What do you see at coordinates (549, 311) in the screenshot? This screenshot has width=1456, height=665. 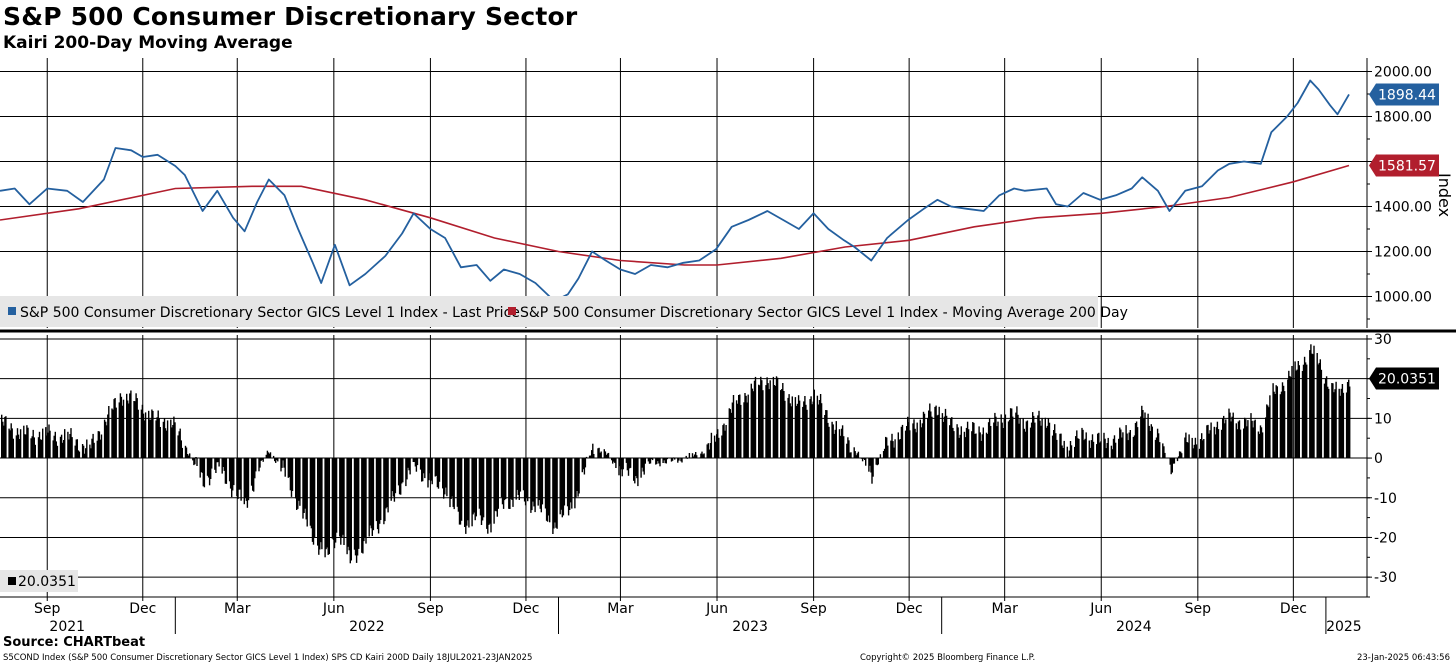 I see `legend-box` at bounding box center [549, 311].